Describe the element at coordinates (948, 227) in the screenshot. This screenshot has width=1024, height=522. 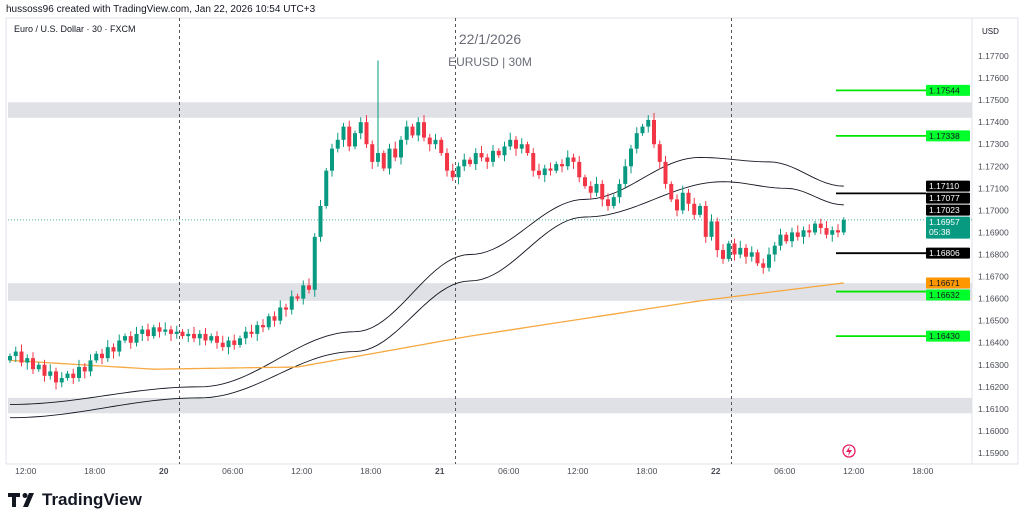
I see `last-price-label-bg` at that location.